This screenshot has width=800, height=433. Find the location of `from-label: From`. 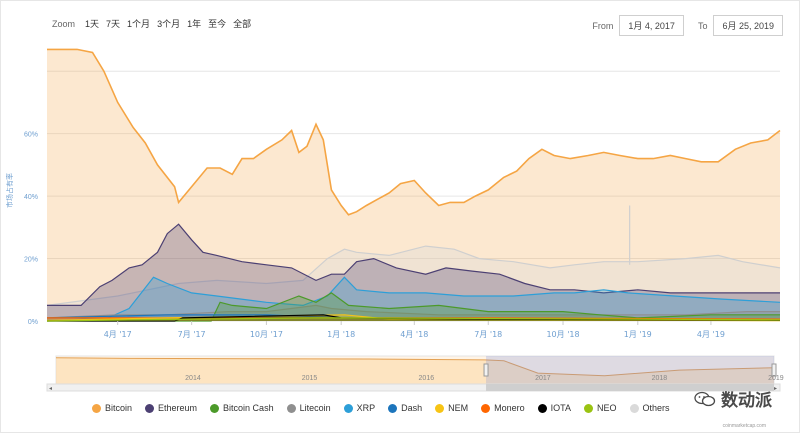

from-label: From is located at coordinates (603, 25).